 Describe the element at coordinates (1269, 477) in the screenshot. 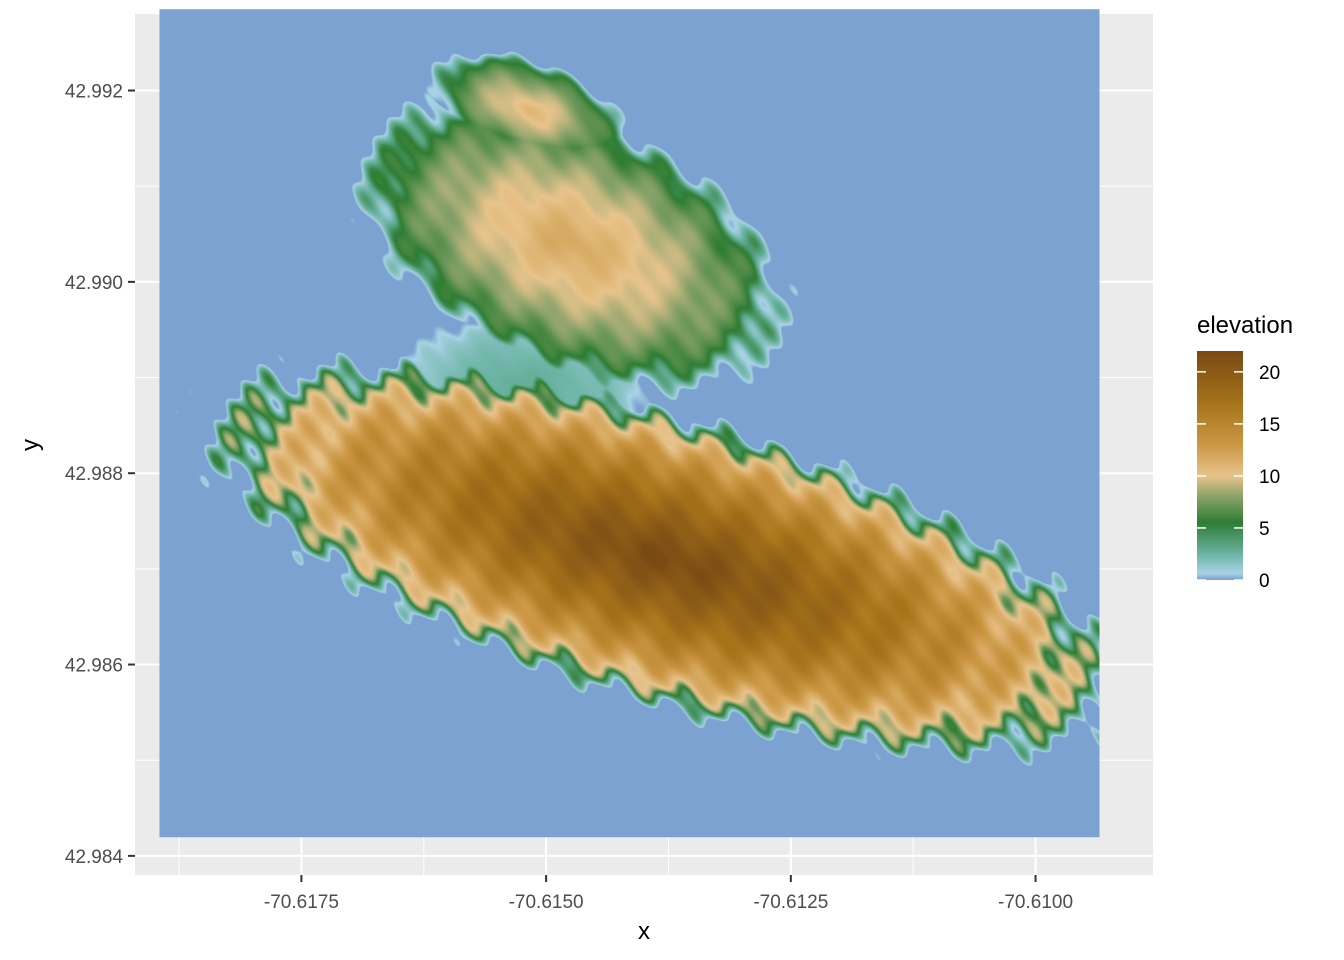

I see `legend-tick-label: 10` at that location.